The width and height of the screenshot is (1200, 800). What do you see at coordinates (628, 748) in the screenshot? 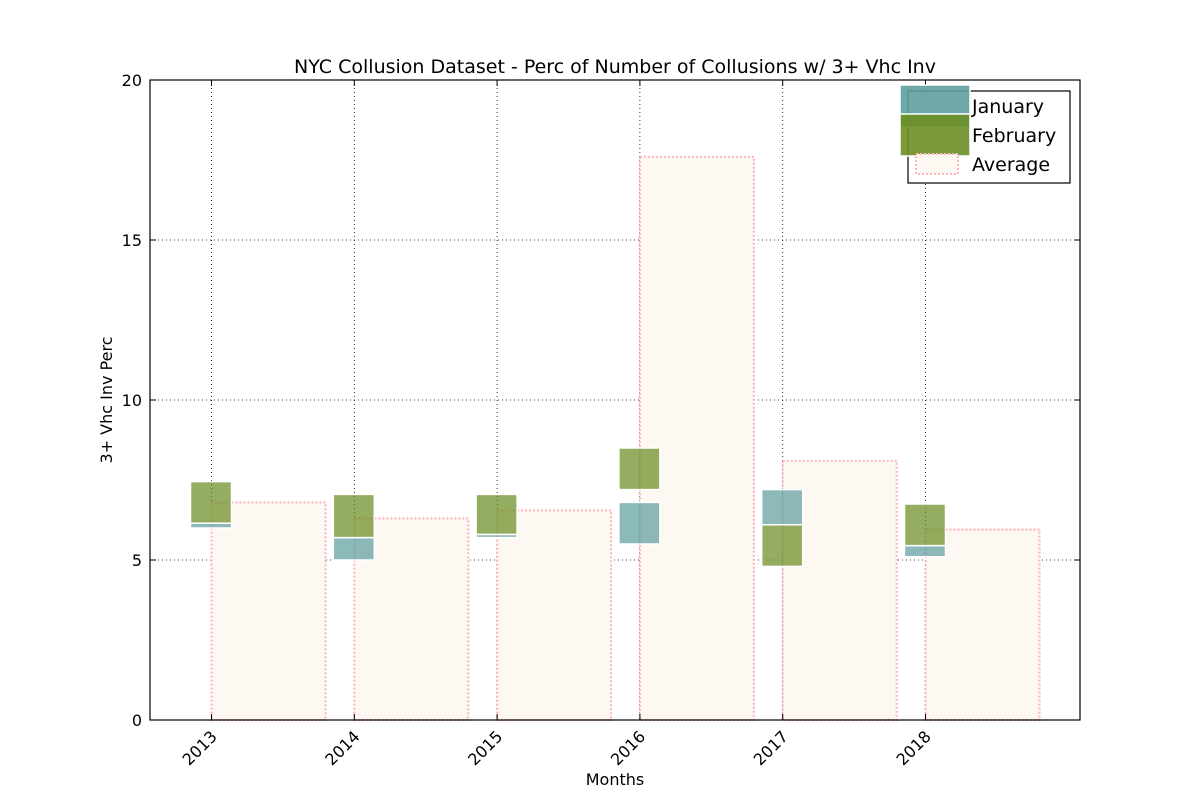
I see `x-tick-label: 2016` at bounding box center [628, 748].